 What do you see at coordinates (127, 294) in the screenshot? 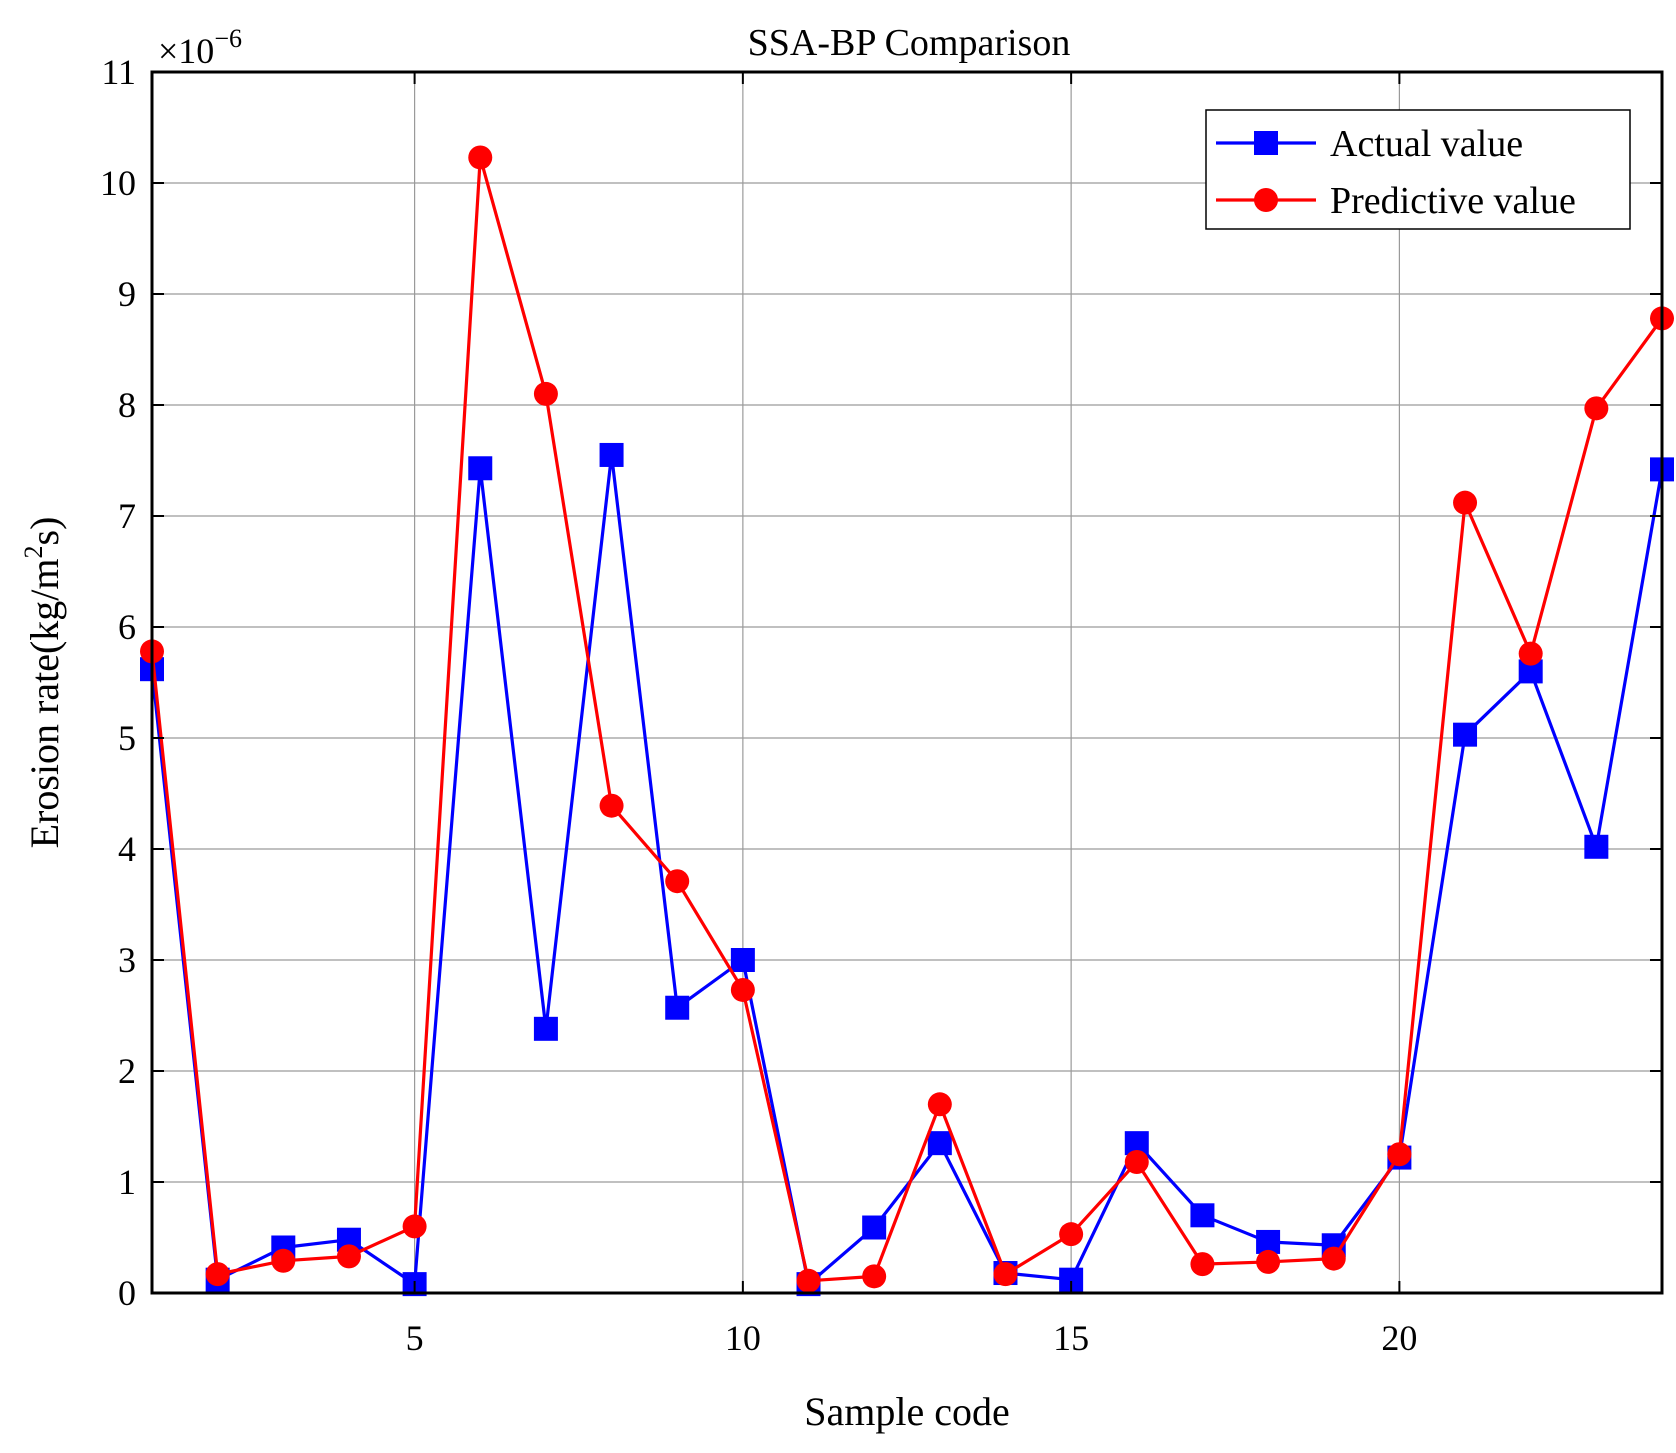
I see `y-tick-label: 9` at bounding box center [127, 294].